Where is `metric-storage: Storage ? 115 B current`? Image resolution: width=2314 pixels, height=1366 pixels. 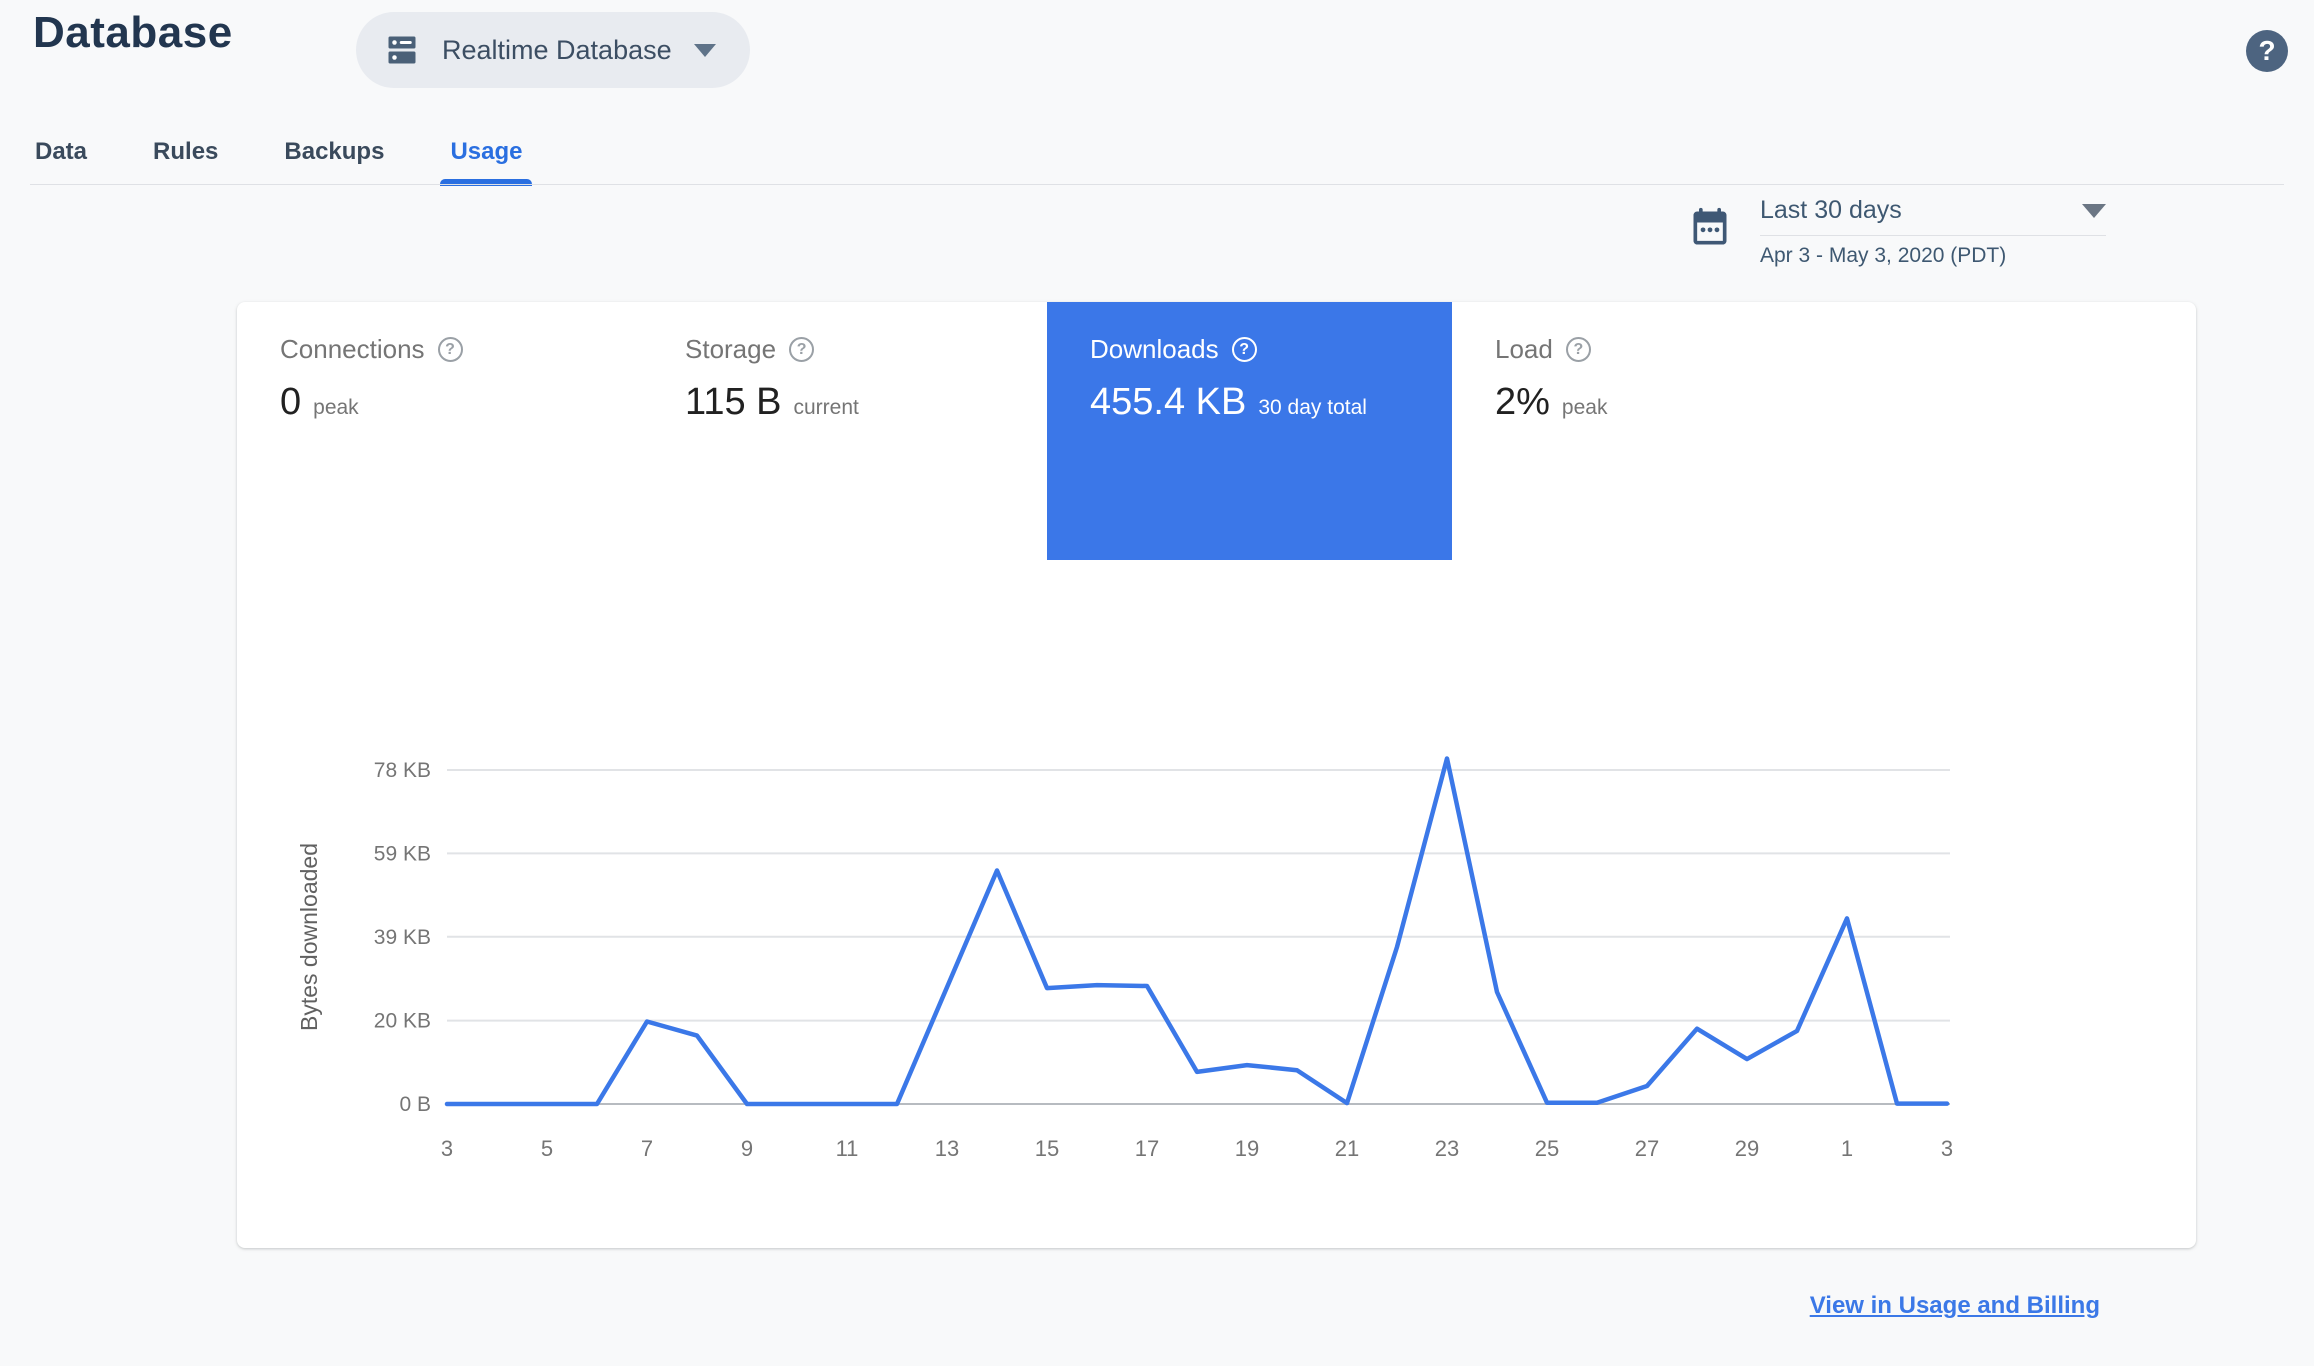
metric-storage: Storage ? 115 B current is located at coordinates (844, 431).